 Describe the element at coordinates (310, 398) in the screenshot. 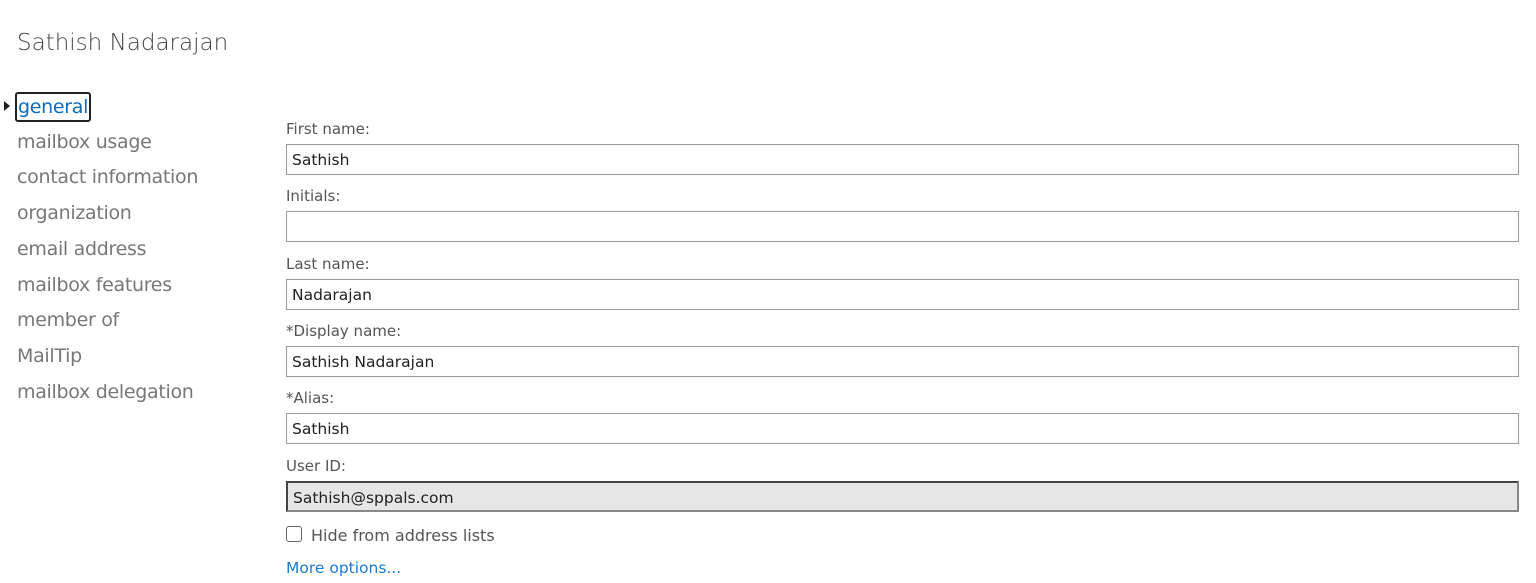

I see `alias-label: *Alias:` at that location.